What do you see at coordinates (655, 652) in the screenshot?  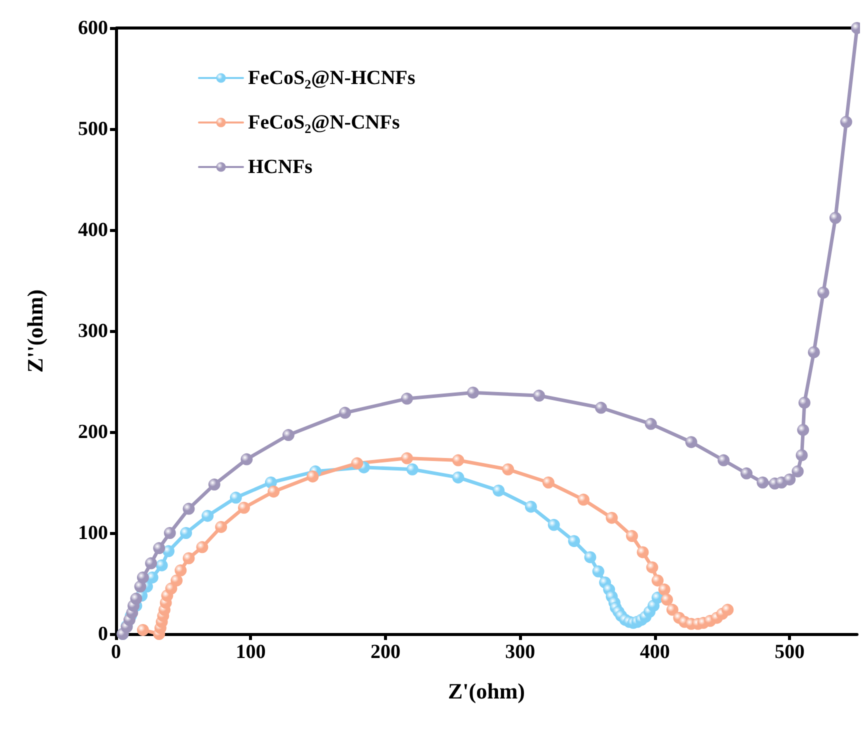 I see `x-tick-label: 400` at bounding box center [655, 652].